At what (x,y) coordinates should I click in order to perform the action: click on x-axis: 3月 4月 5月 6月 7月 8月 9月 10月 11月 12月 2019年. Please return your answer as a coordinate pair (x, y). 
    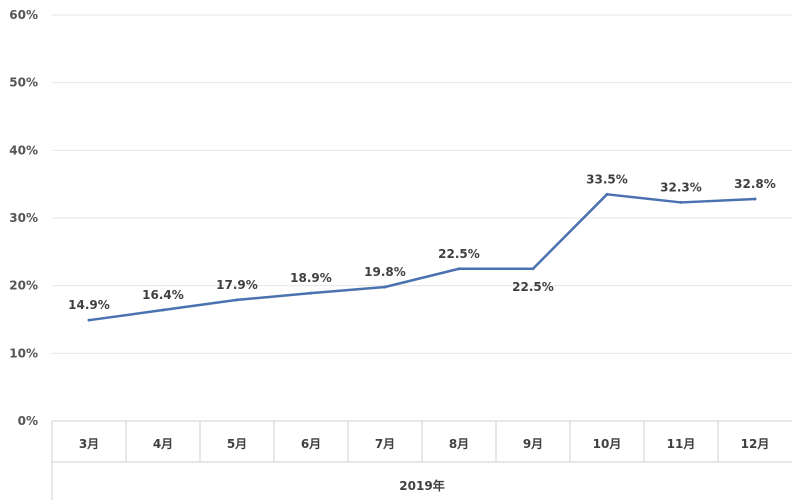
    Looking at the image, I should click on (421, 460).